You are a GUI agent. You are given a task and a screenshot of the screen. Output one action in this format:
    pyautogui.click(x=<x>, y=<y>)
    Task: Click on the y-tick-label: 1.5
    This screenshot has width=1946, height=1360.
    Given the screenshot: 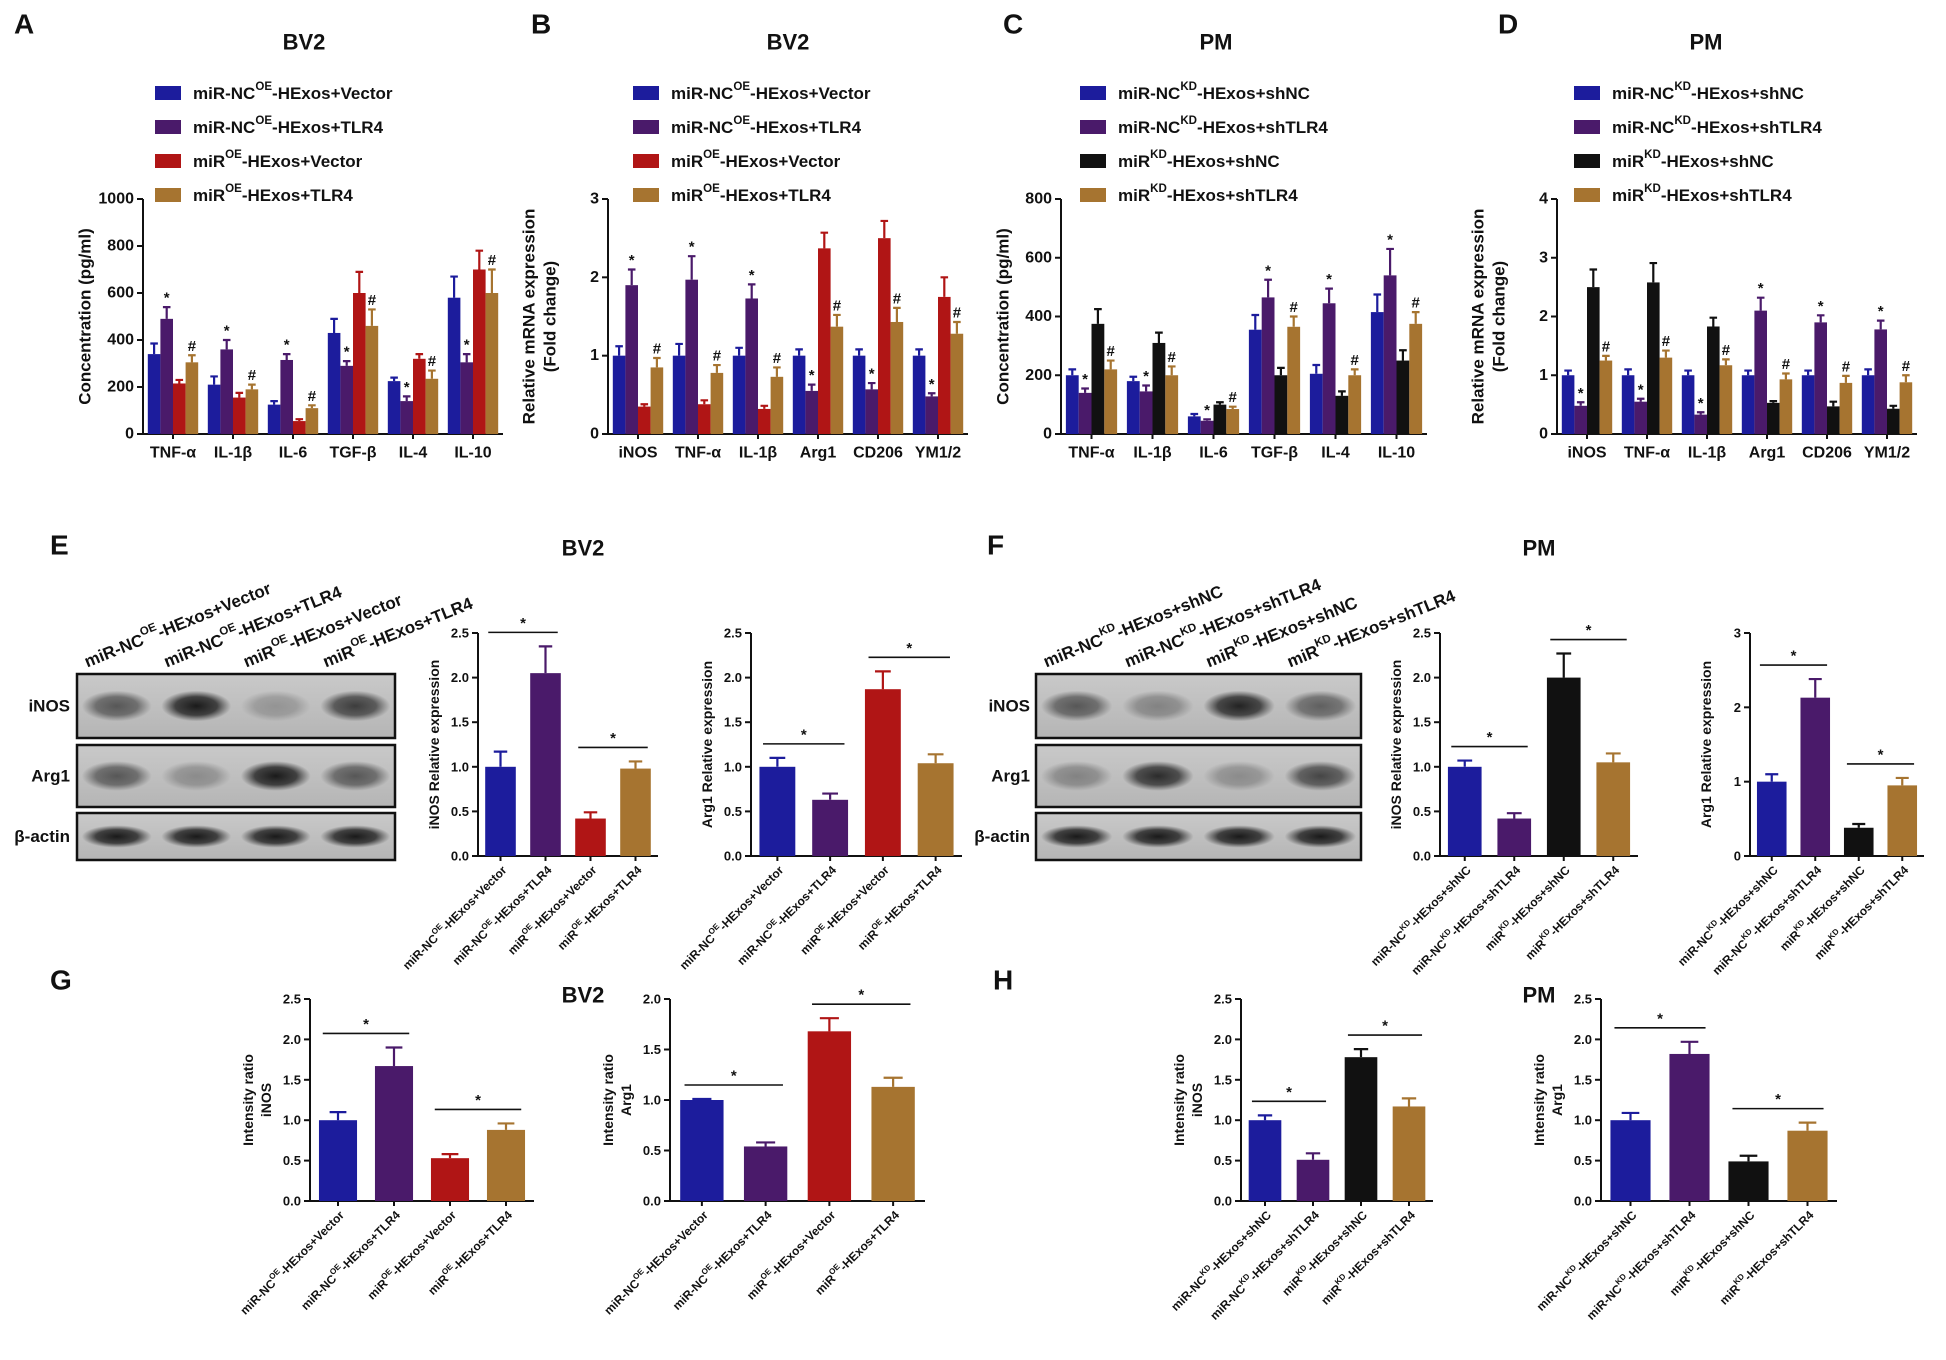 What is the action you would take?
    pyautogui.click(x=460, y=722)
    